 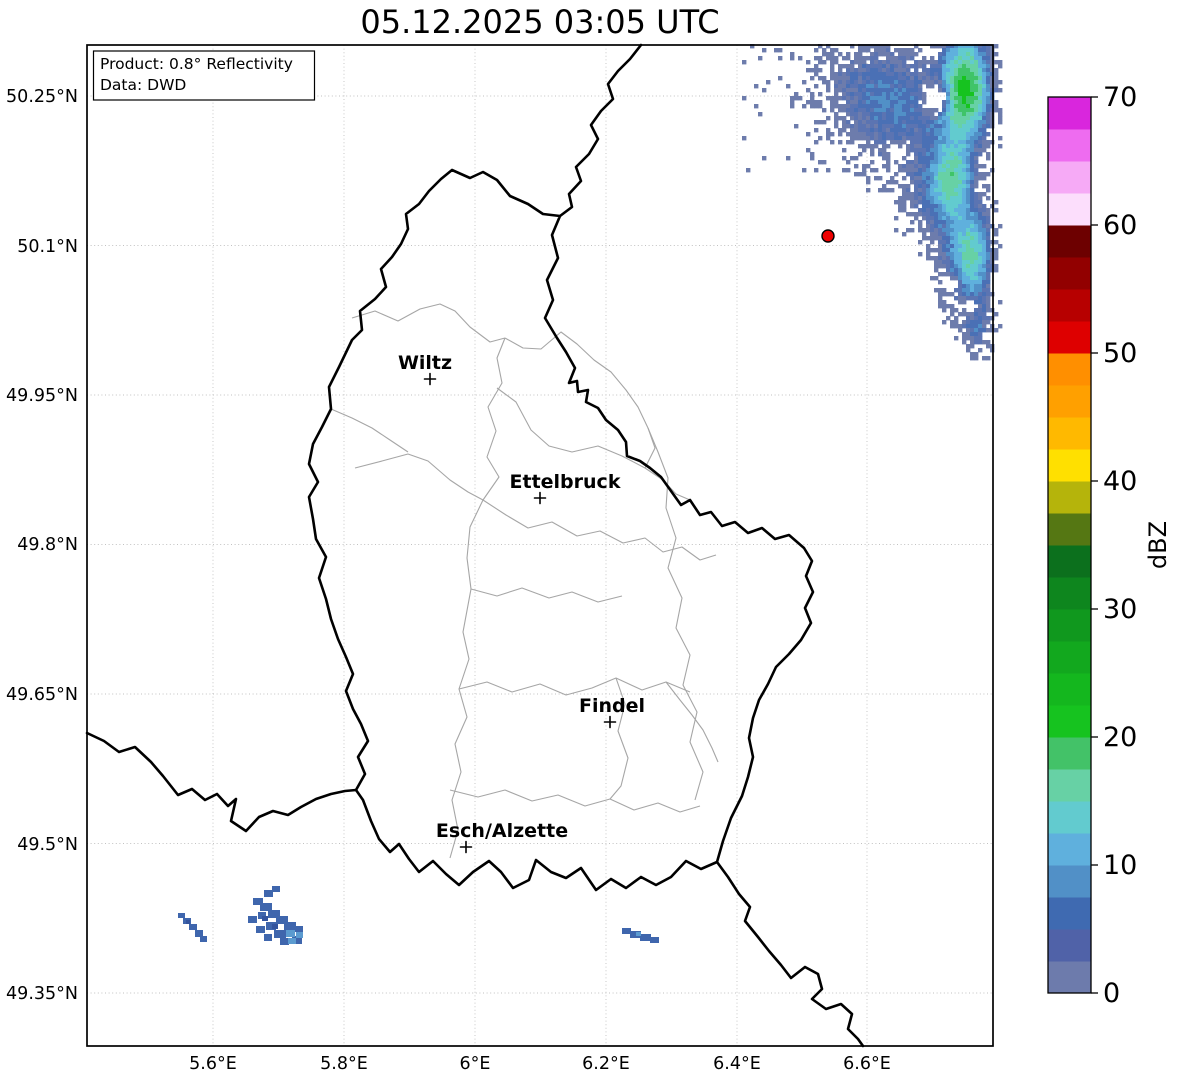 What do you see at coordinates (42, 396) in the screenshot?
I see `lat-tick-label: 49.95°N` at bounding box center [42, 396].